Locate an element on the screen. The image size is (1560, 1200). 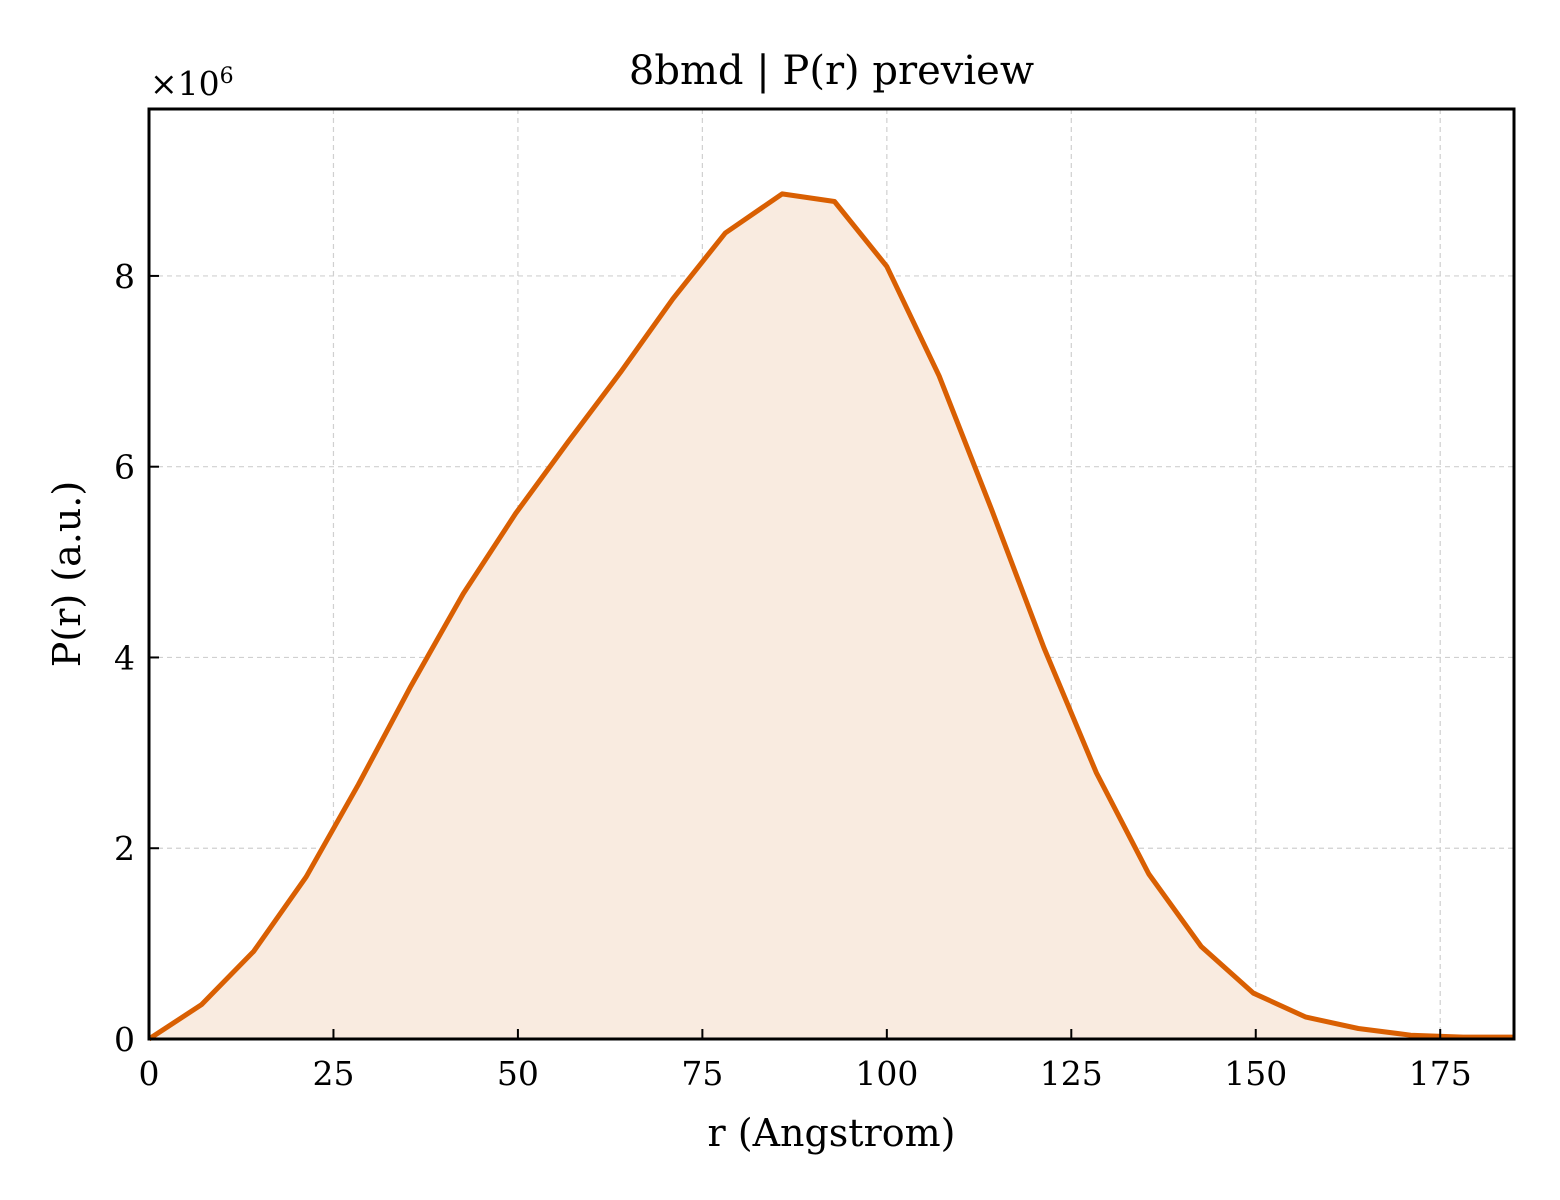
x-tick-label: 125 is located at coordinates (1071, 1073).